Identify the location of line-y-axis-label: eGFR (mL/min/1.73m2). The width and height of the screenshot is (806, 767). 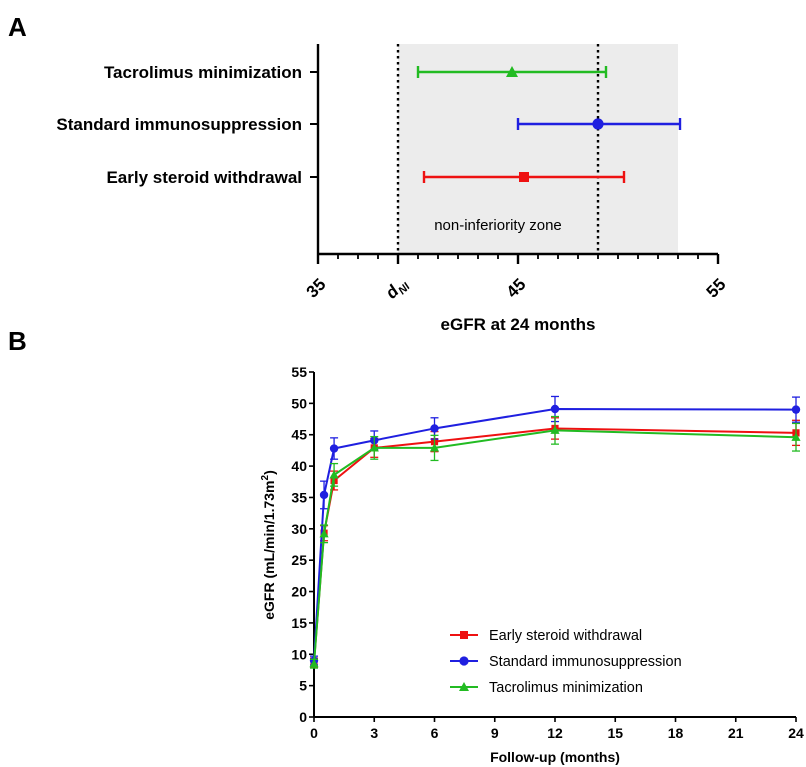
(268, 545).